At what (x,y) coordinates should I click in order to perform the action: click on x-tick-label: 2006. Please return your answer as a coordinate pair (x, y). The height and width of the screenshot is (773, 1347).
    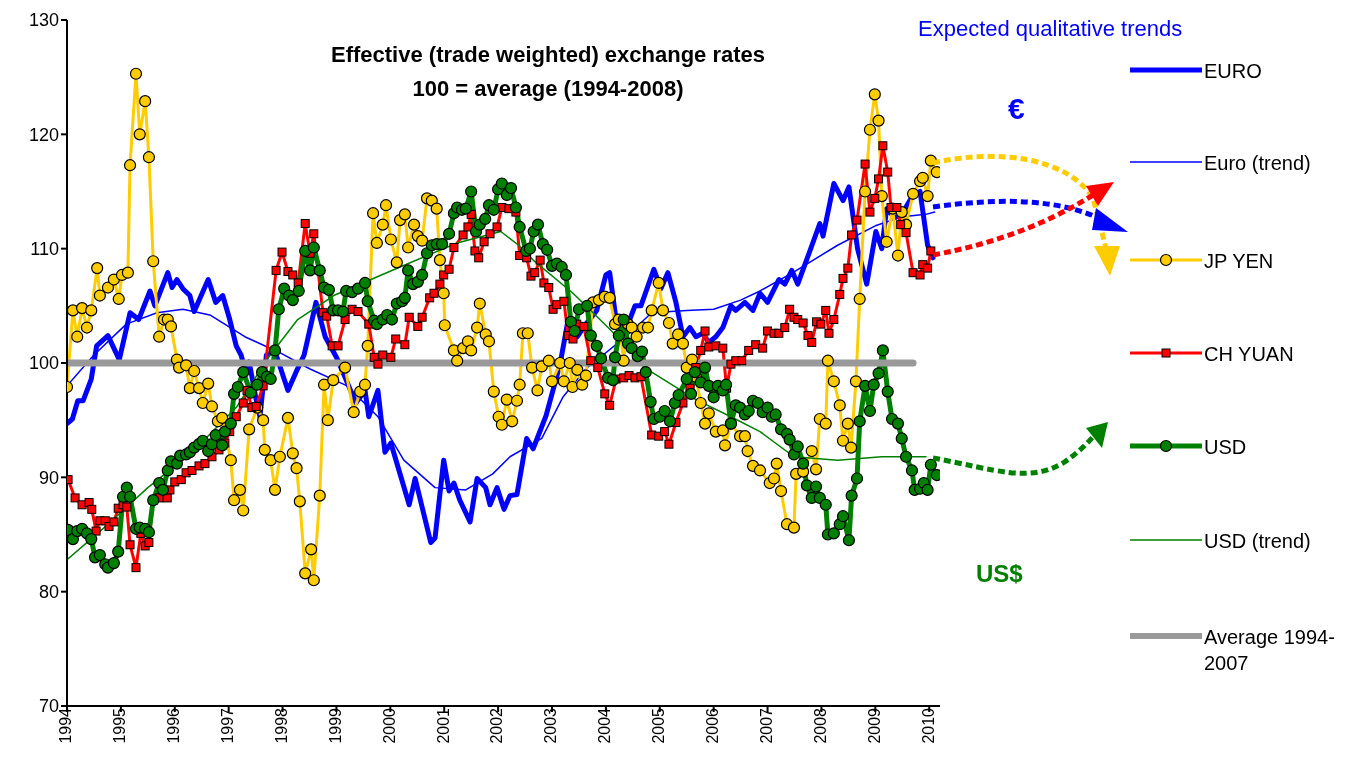
    Looking at the image, I should click on (713, 725).